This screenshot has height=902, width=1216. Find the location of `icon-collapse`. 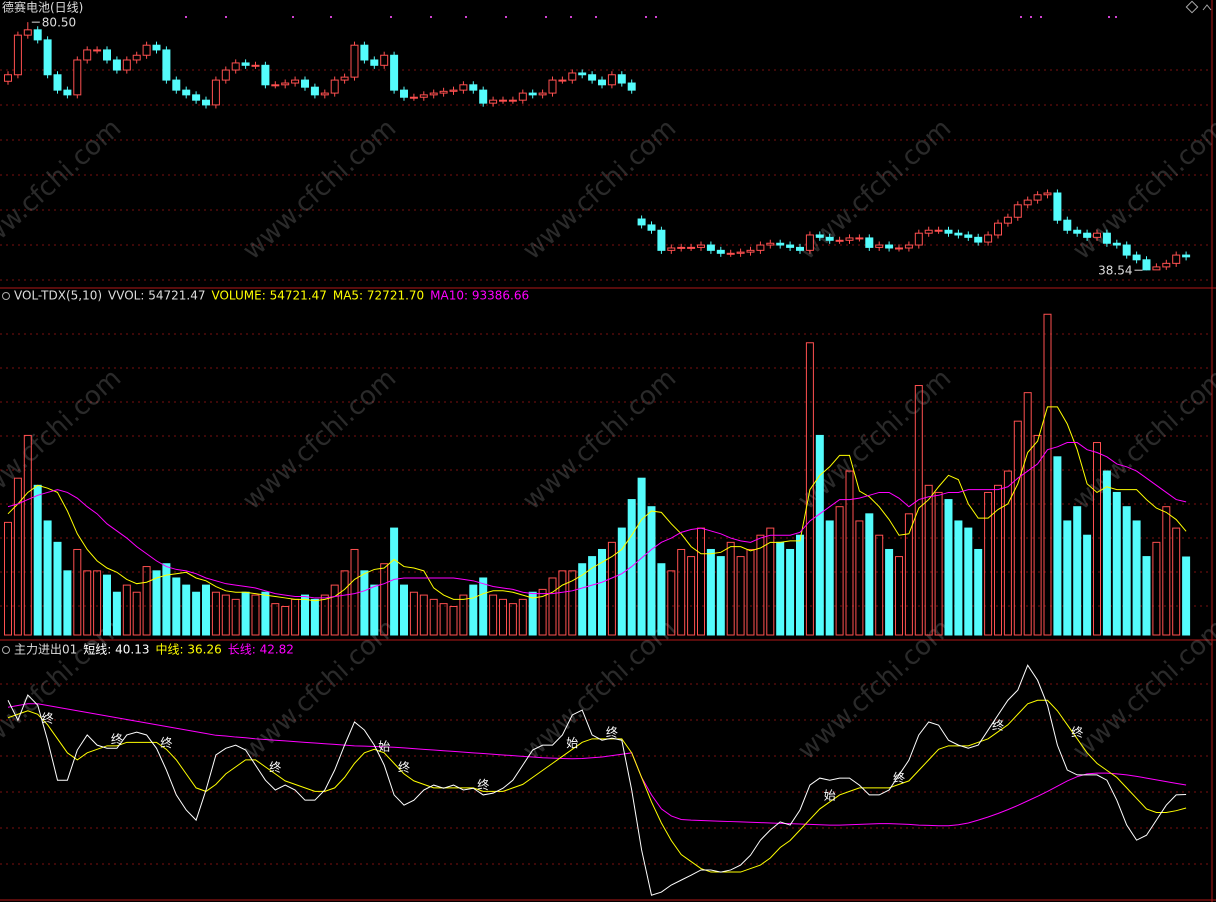

icon-collapse is located at coordinates (1207, 7).